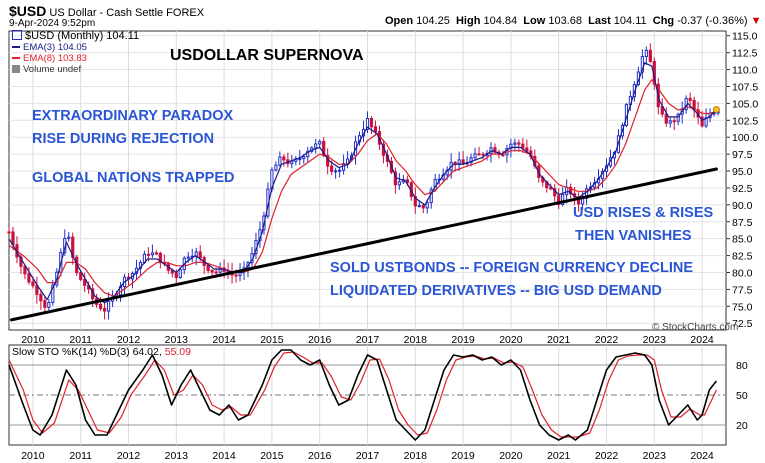 Image resolution: width=765 pixels, height=463 pixels. What do you see at coordinates (52, 69) in the screenshot?
I see `legend-volume-label: Volume undef` at bounding box center [52, 69].